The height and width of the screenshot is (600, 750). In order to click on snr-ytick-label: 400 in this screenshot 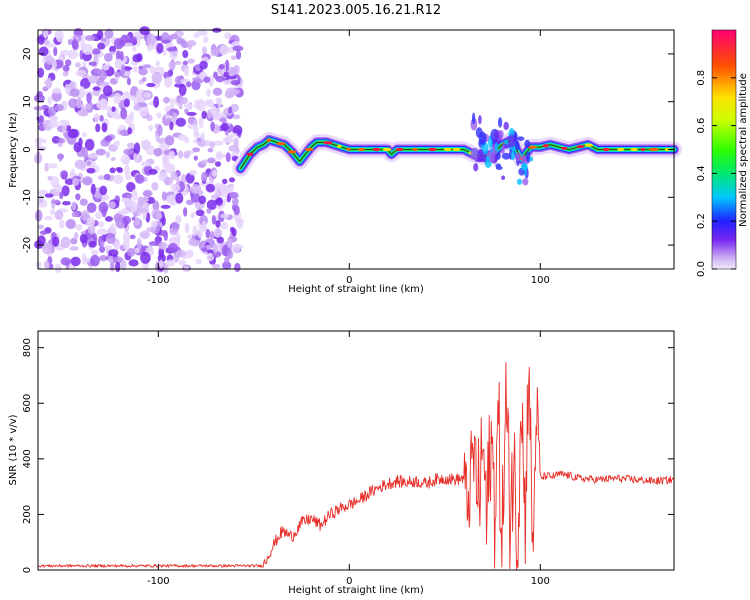, I will do `click(27, 458)`.